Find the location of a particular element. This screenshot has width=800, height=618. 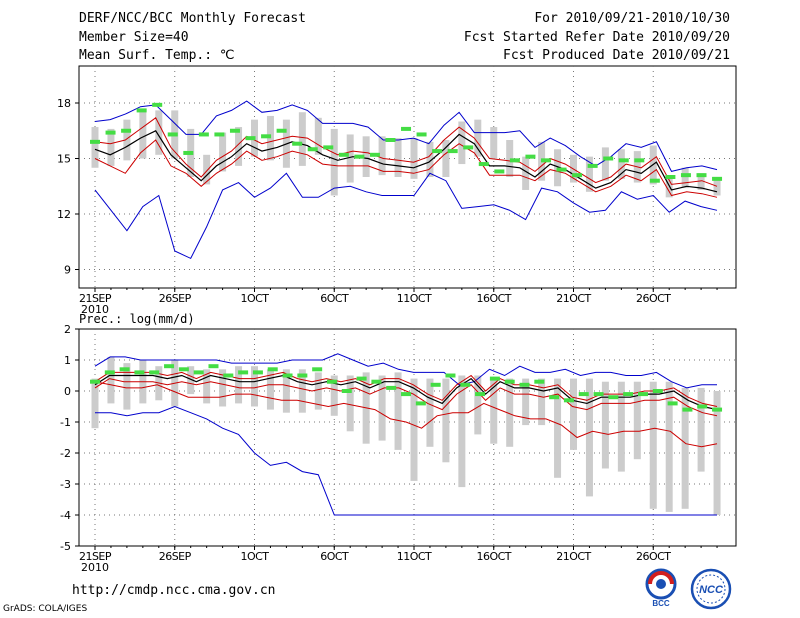

p1-x-tick-label: 6OCT is located at coordinates (334, 298).